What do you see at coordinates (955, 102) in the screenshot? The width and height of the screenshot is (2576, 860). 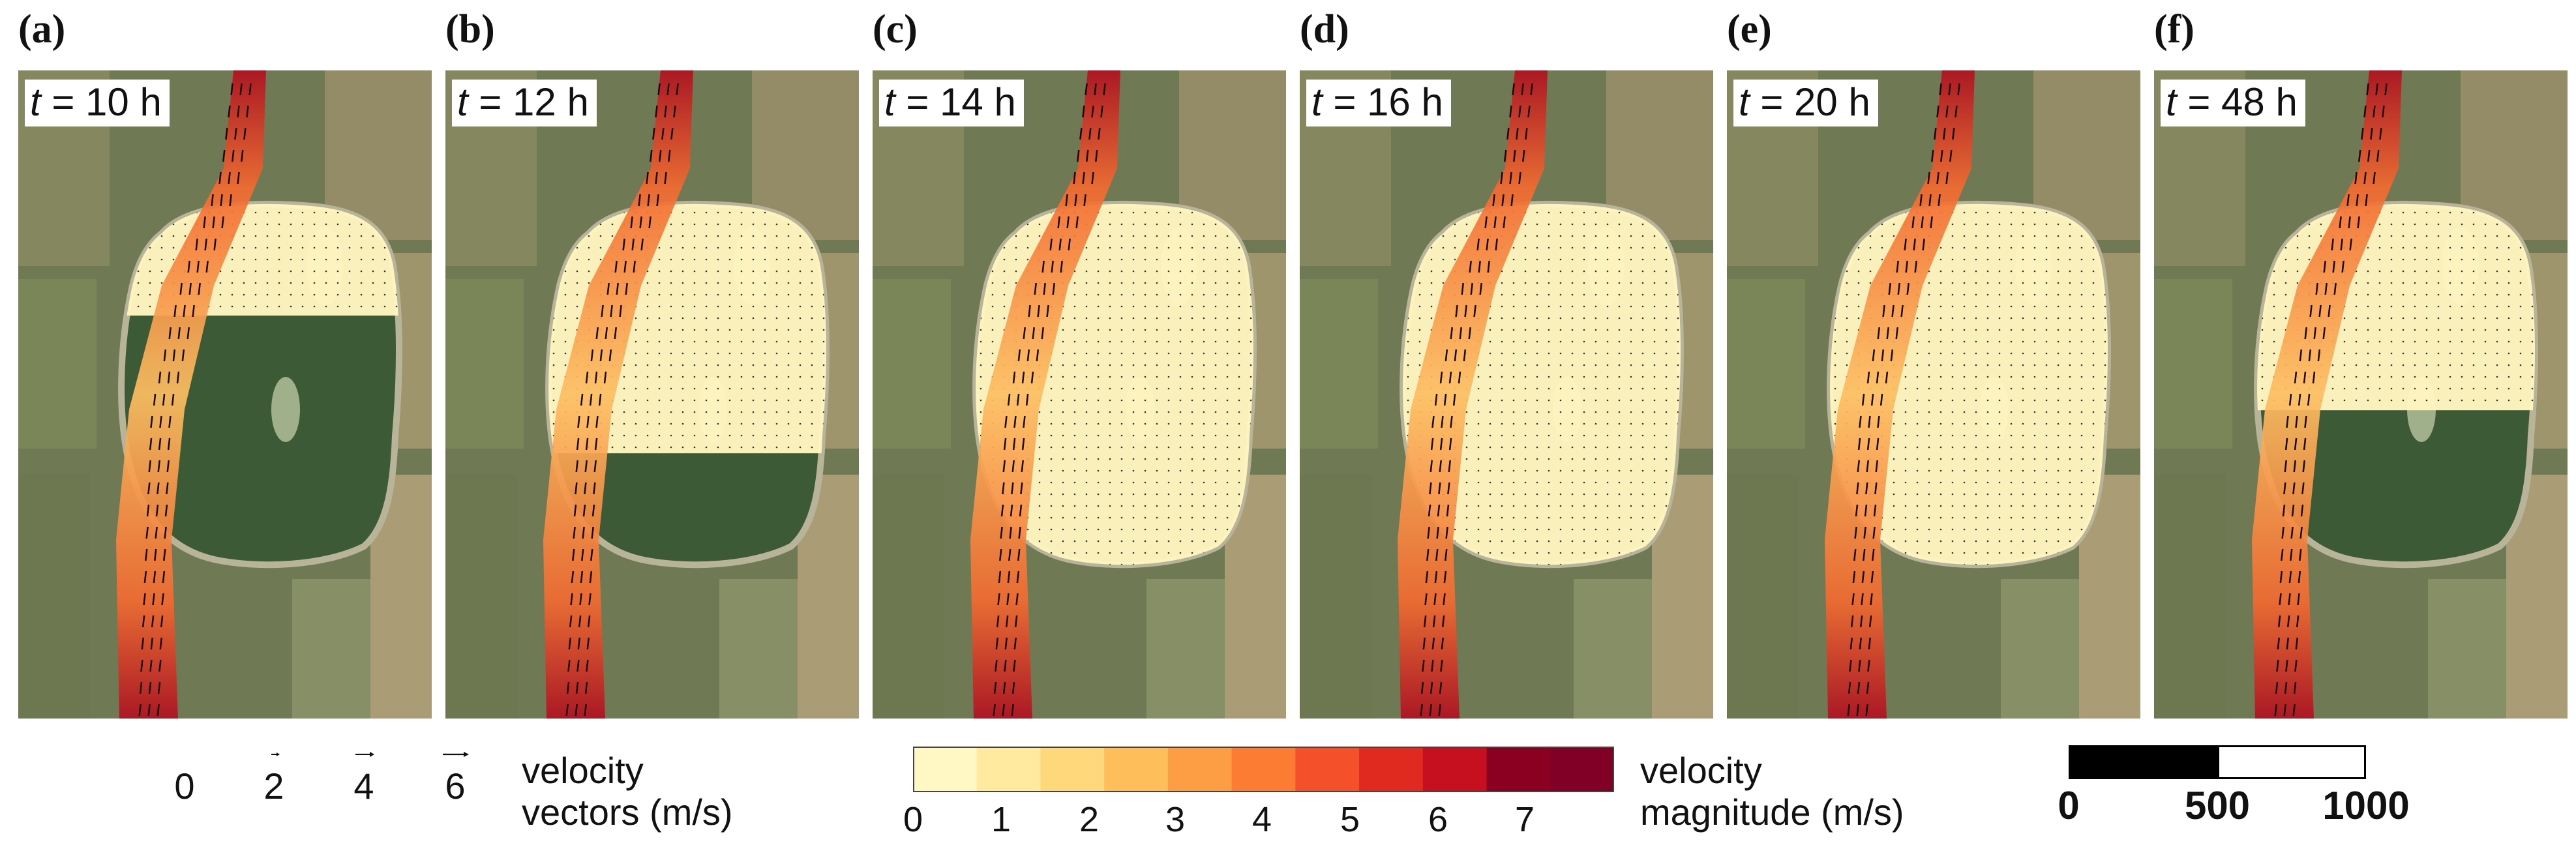 I see `time-value: = 14 h` at bounding box center [955, 102].